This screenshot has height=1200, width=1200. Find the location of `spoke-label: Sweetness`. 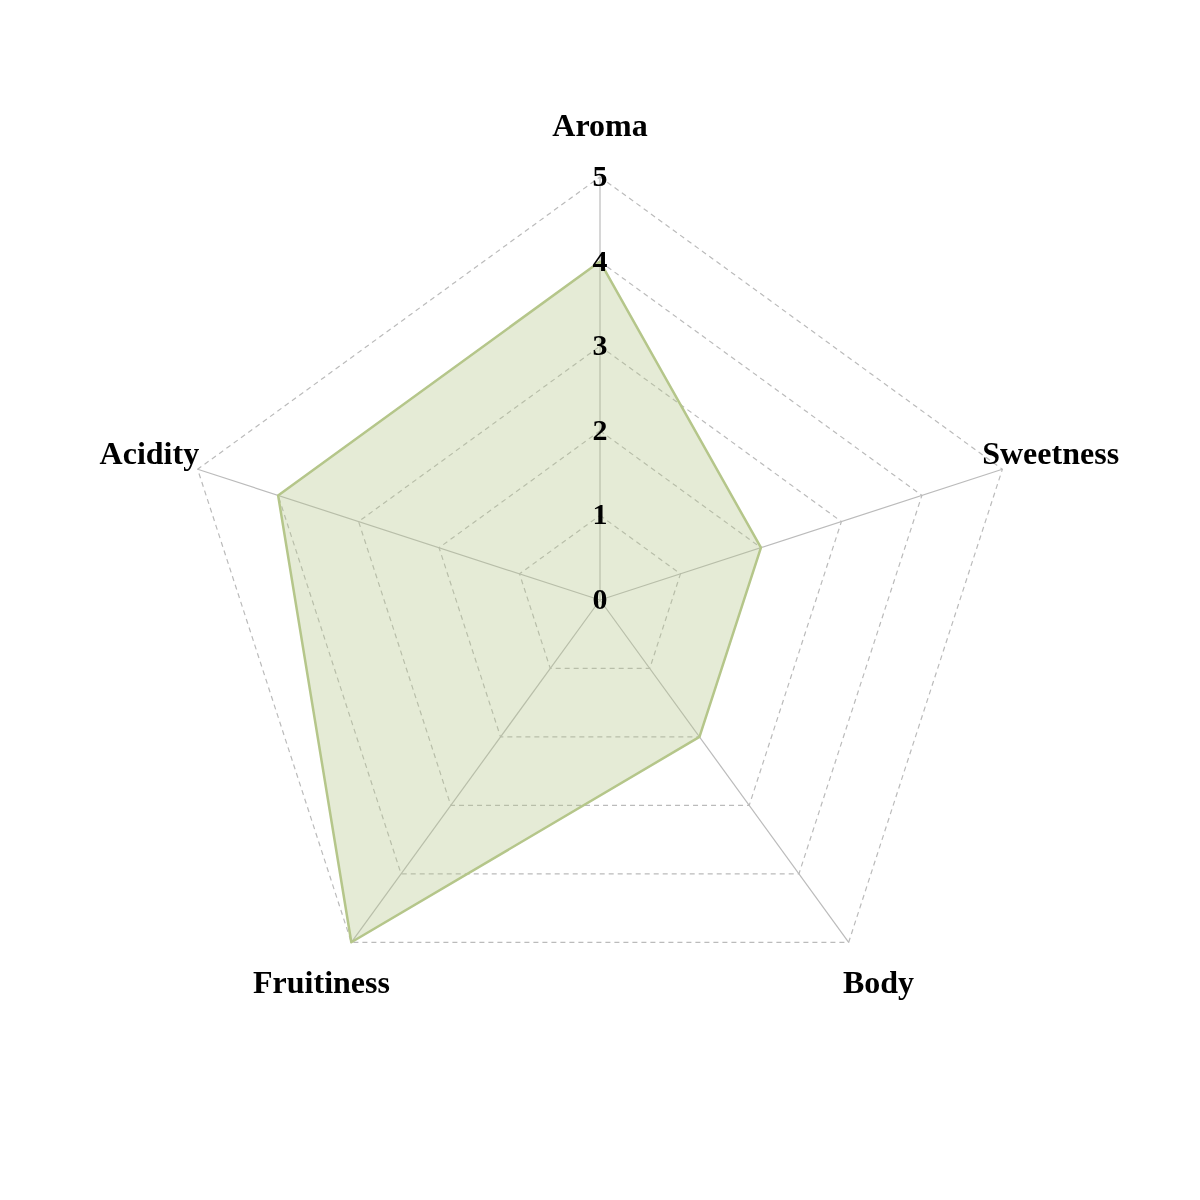

spoke-label: Sweetness is located at coordinates (1051, 452).